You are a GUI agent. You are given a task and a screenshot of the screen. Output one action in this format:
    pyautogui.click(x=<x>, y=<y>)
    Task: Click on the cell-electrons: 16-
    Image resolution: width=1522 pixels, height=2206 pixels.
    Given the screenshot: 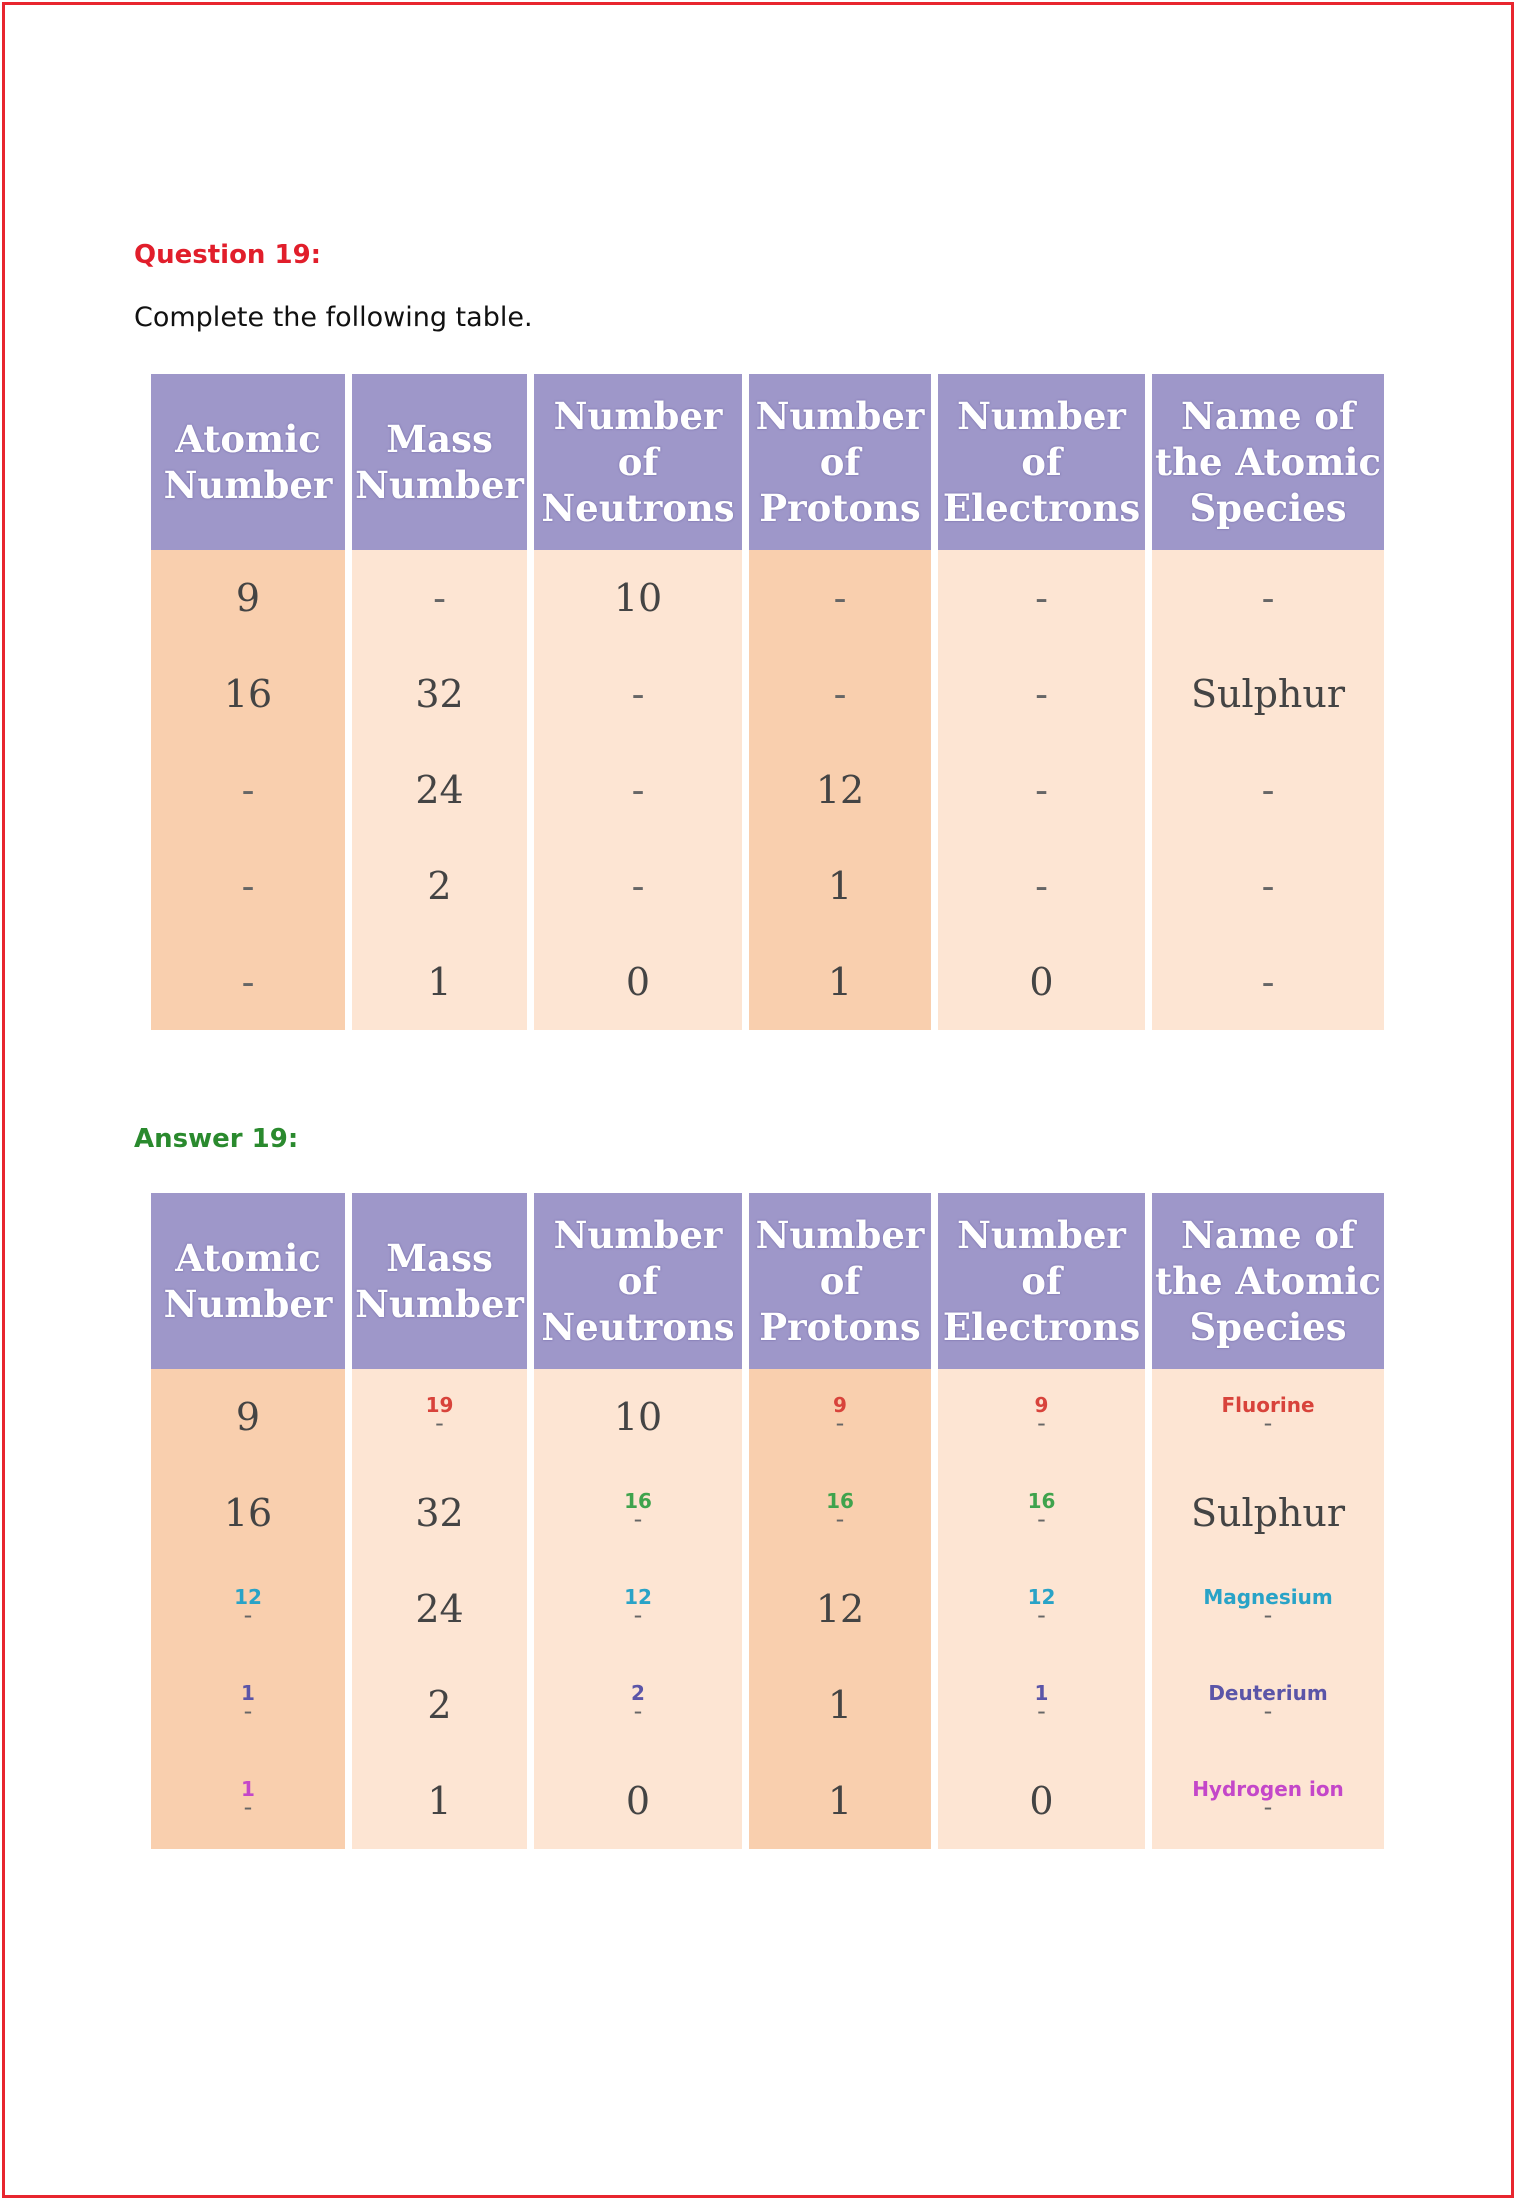 What is the action you would take?
    pyautogui.click(x=1041, y=1513)
    